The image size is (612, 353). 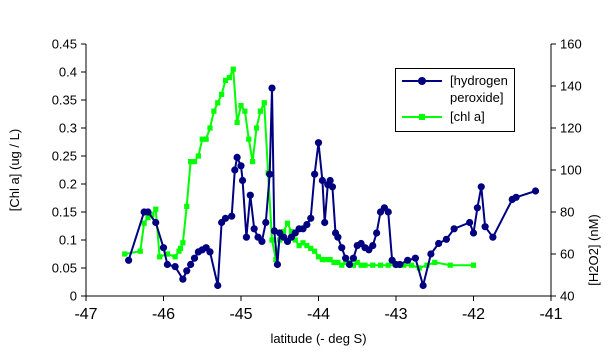 What do you see at coordinates (64, 156) in the screenshot?
I see `y-tick-label: 0.25` at bounding box center [64, 156].